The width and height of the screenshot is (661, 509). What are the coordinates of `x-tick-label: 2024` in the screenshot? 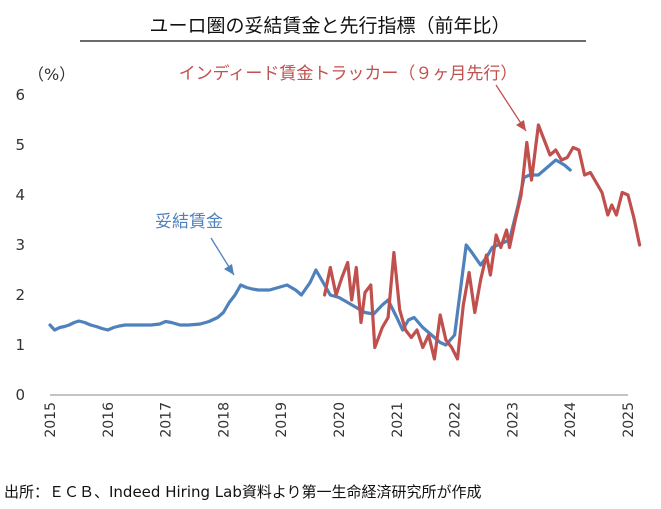 It's located at (571, 420).